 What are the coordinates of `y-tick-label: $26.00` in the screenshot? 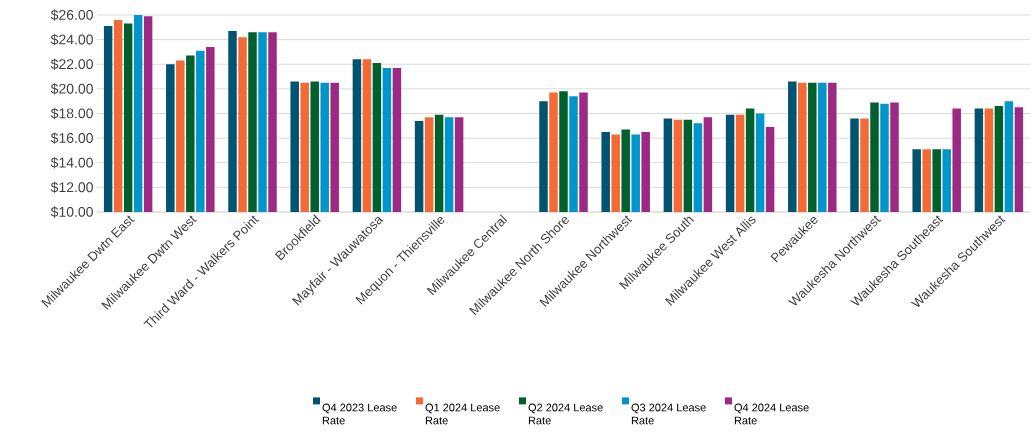 It's located at (71, 15).